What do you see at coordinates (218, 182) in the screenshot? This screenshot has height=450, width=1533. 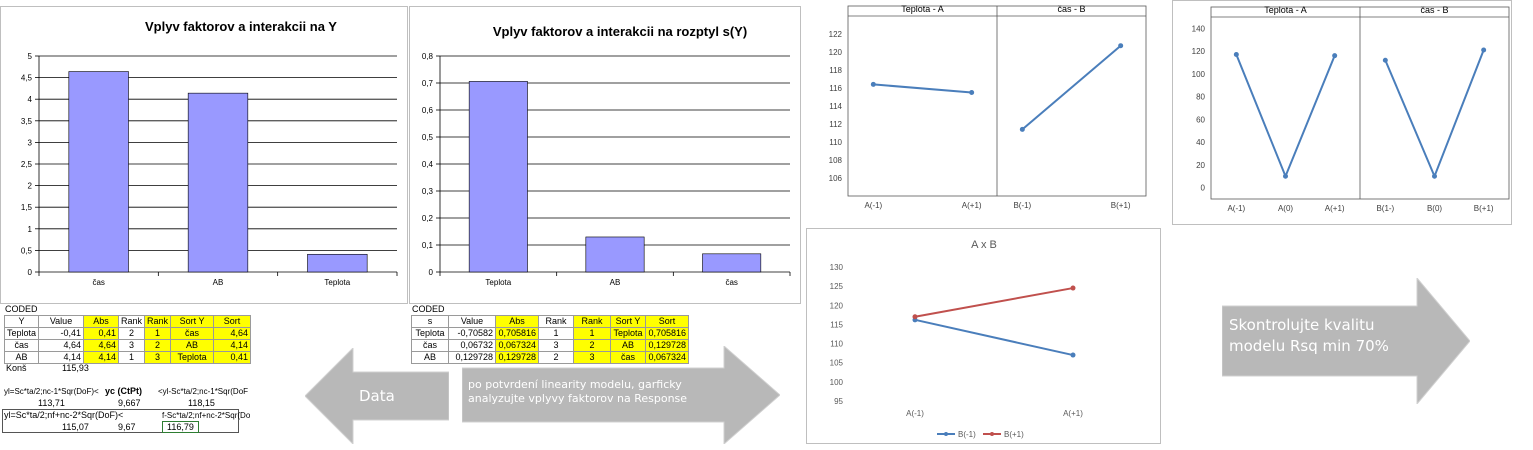 I see `c1-bar` at bounding box center [218, 182].